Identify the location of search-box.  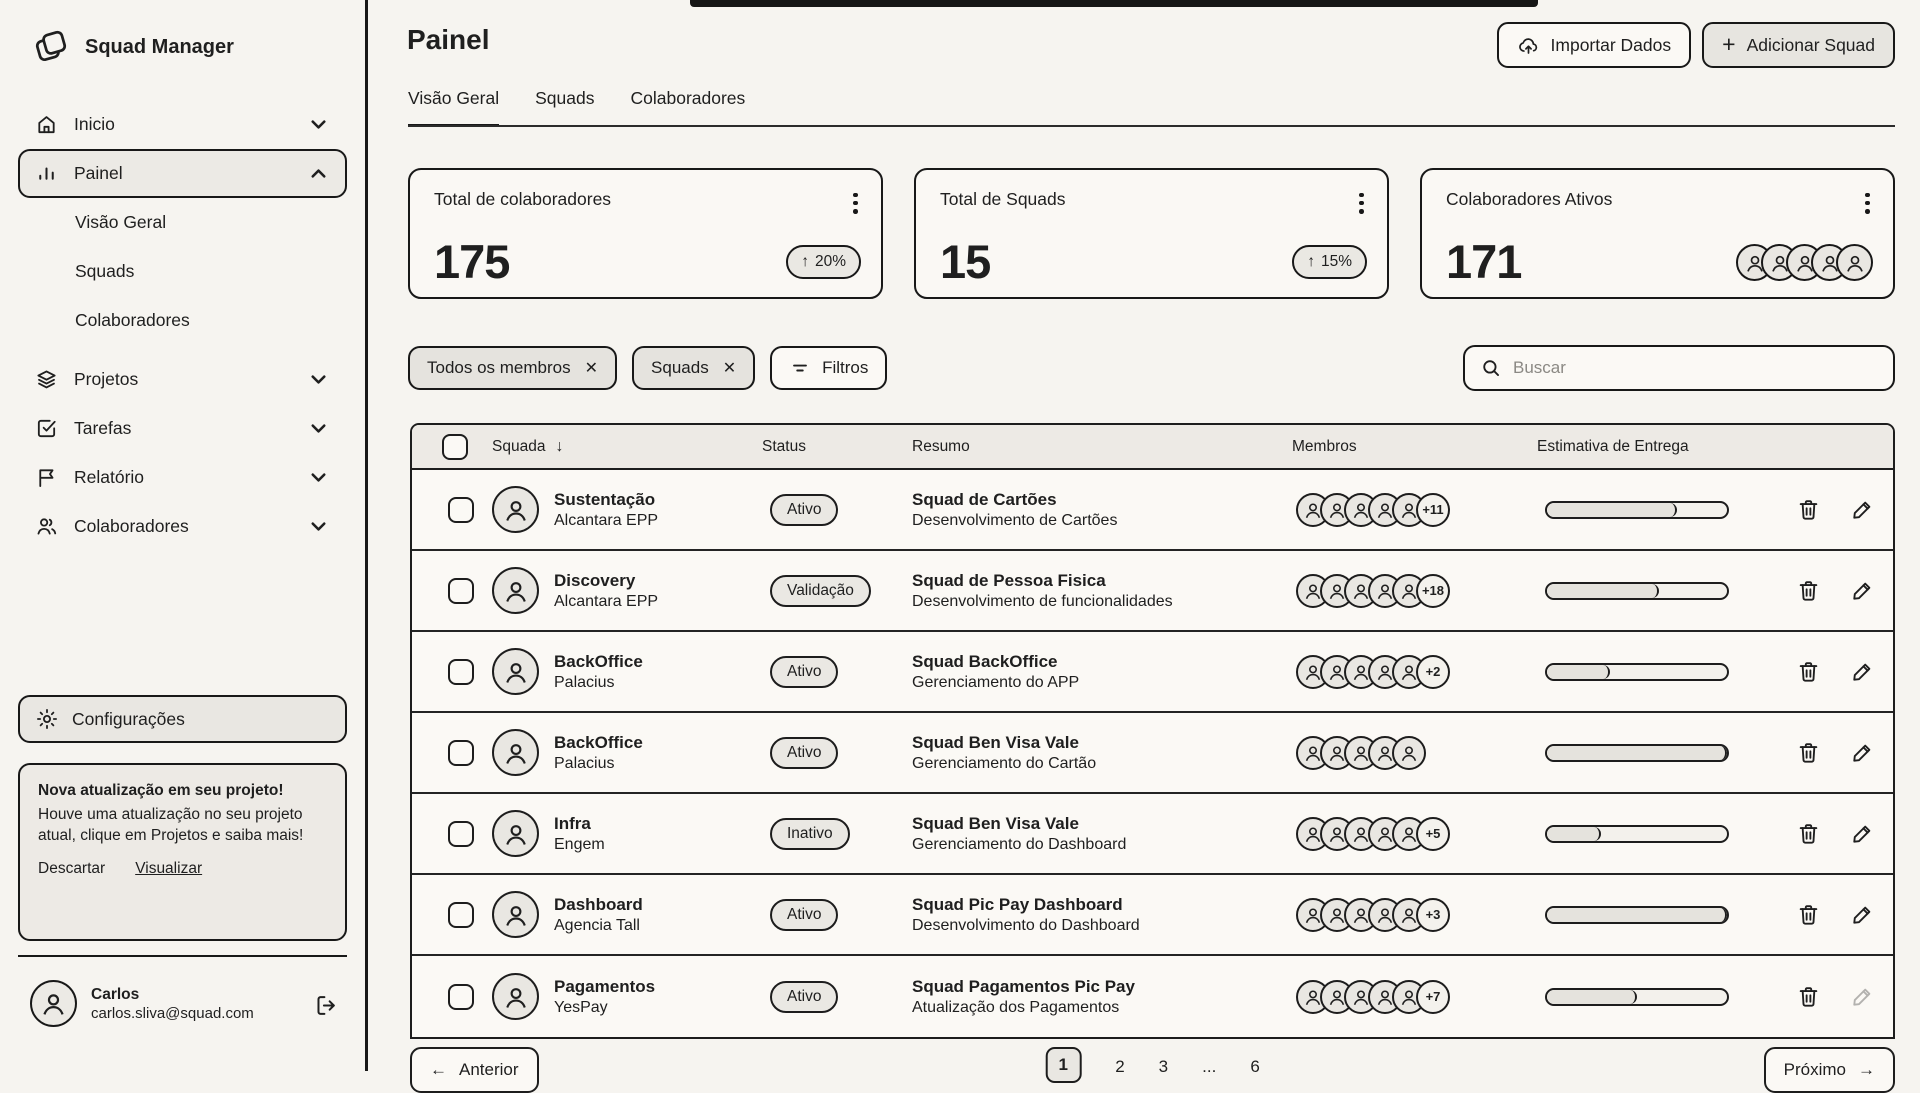
(1679, 368).